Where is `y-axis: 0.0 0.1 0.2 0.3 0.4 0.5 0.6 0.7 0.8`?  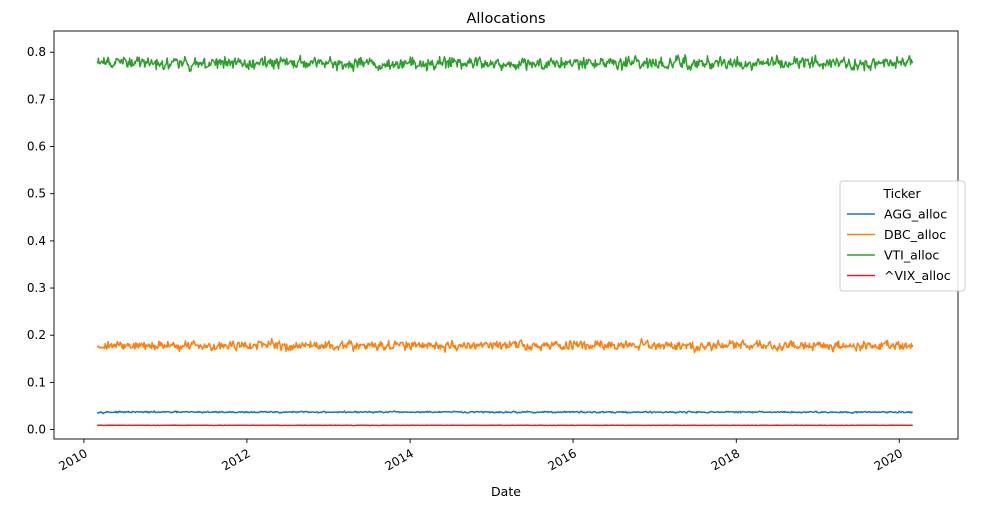 y-axis: 0.0 0.1 0.2 0.3 0.4 0.5 0.6 0.7 0.8 is located at coordinates (40, 241).